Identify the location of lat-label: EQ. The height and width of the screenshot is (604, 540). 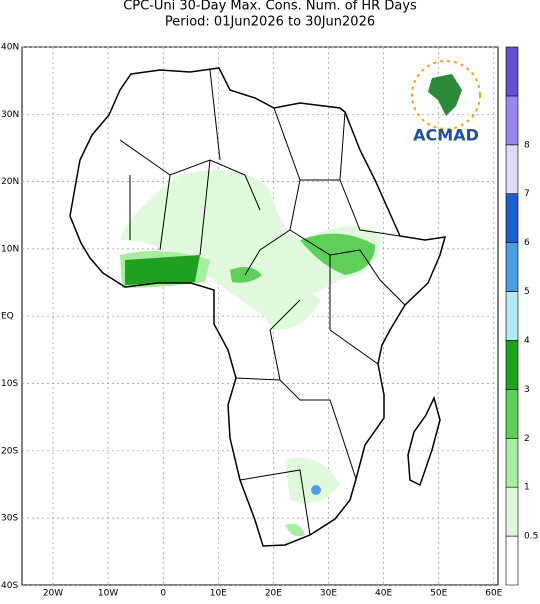
(7, 317).